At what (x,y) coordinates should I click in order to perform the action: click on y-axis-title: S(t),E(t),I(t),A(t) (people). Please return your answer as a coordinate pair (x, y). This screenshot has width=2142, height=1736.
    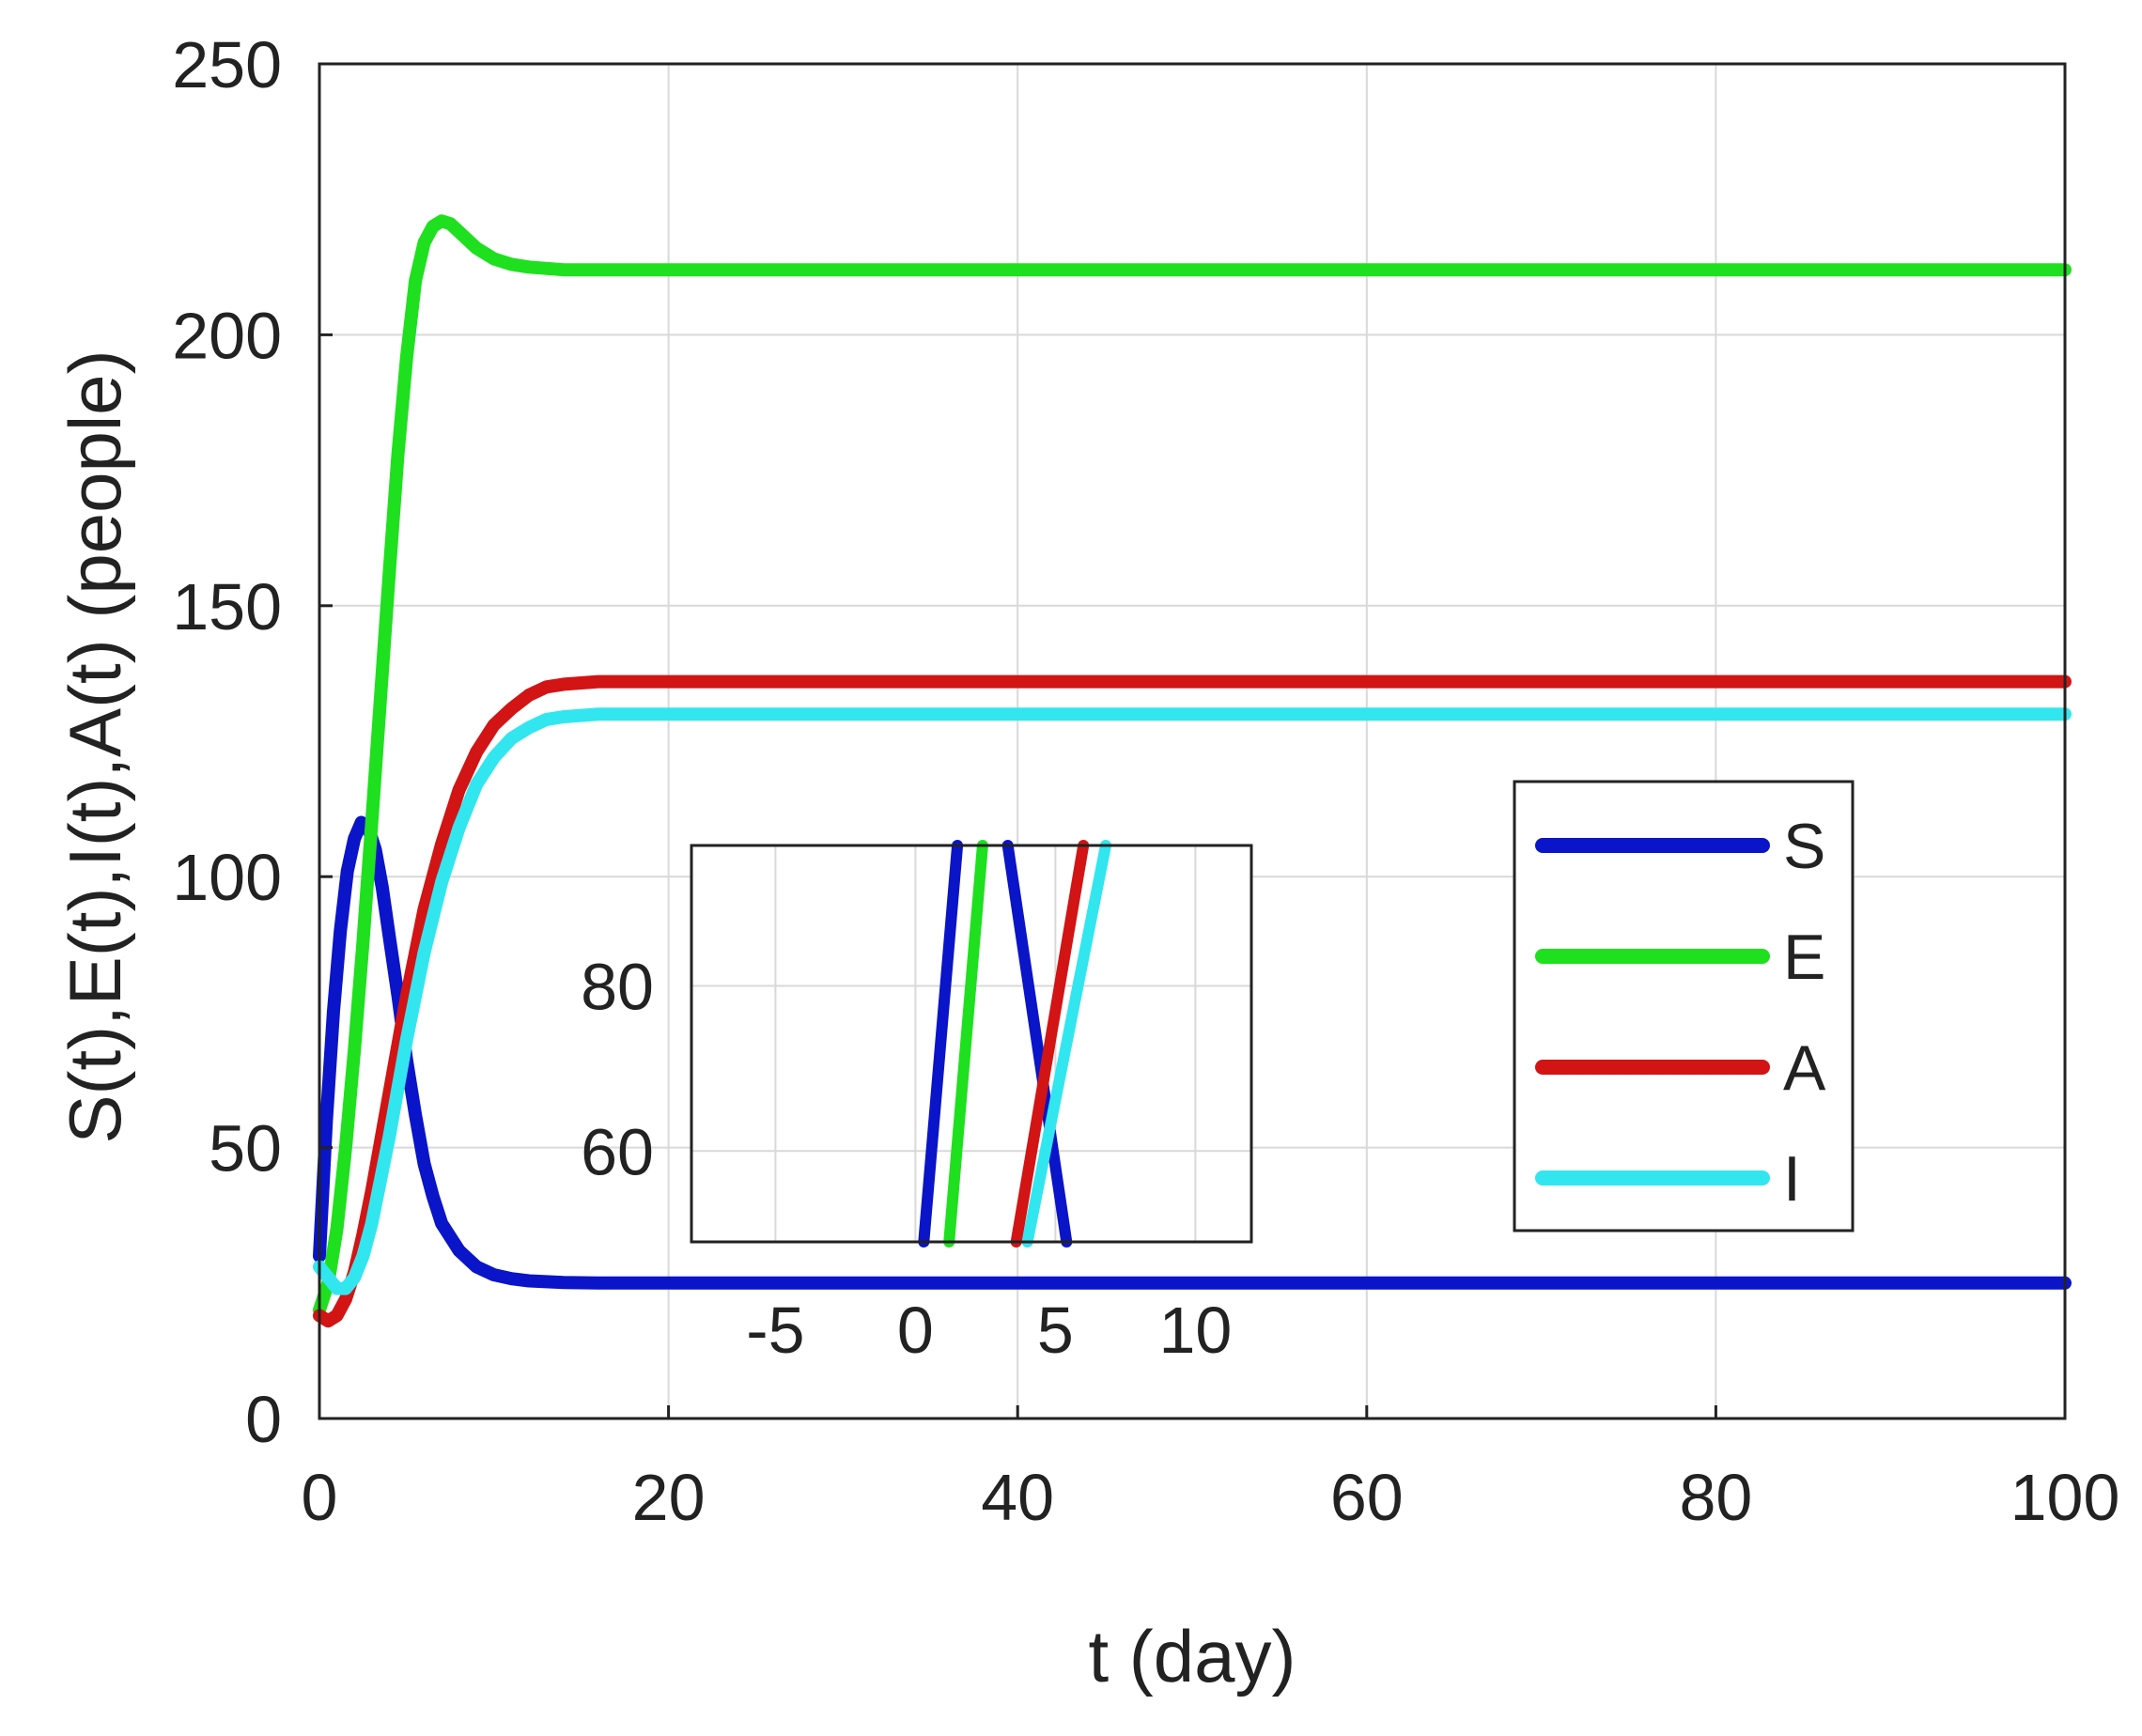
    Looking at the image, I should click on (95, 746).